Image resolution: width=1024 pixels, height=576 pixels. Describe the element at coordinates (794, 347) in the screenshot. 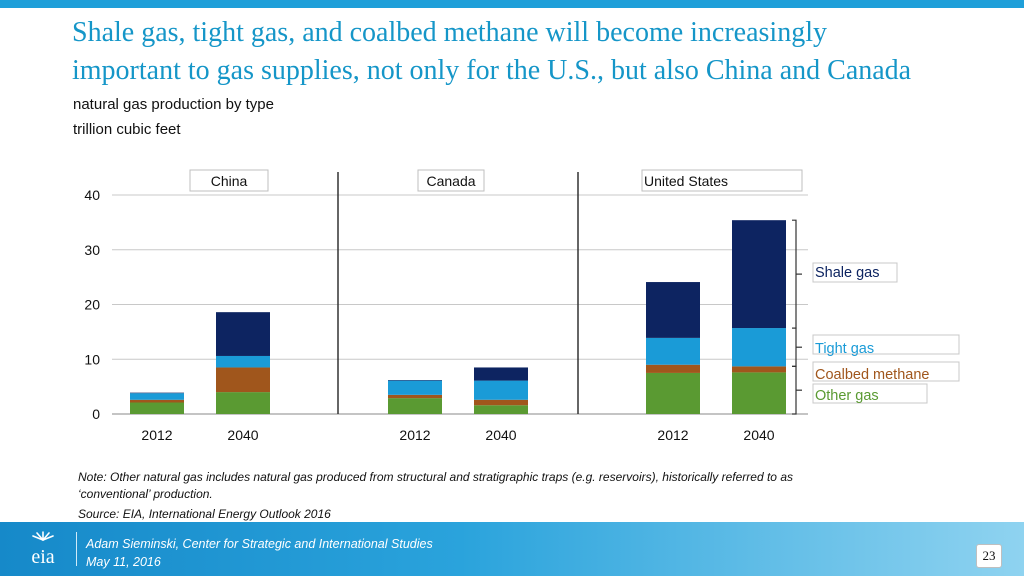

I see `tight-brace` at that location.